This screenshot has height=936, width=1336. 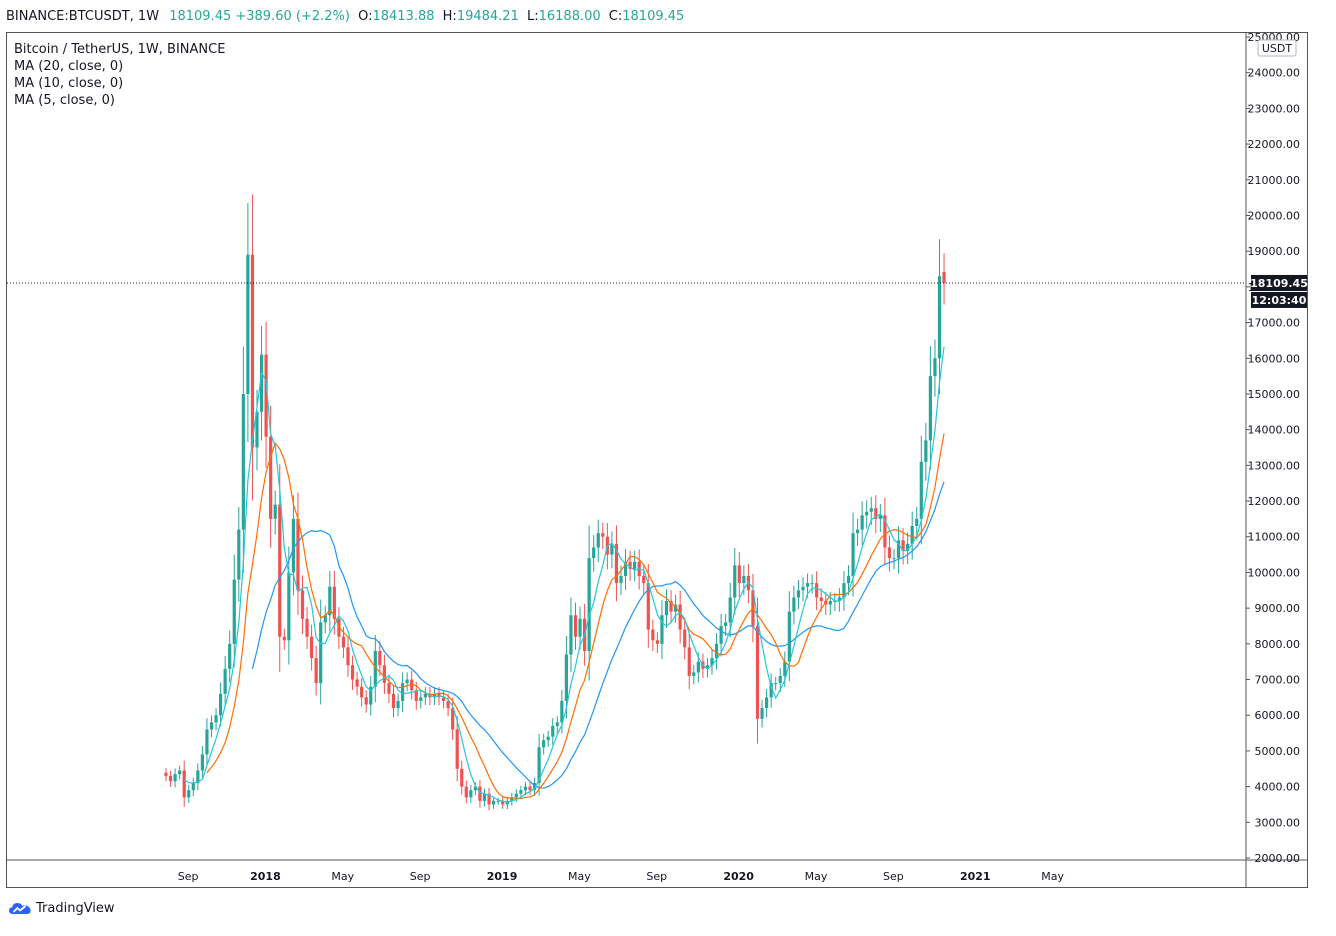 What do you see at coordinates (64, 100) in the screenshot?
I see `legend-ma5: MA (5, close, 0)` at bounding box center [64, 100].